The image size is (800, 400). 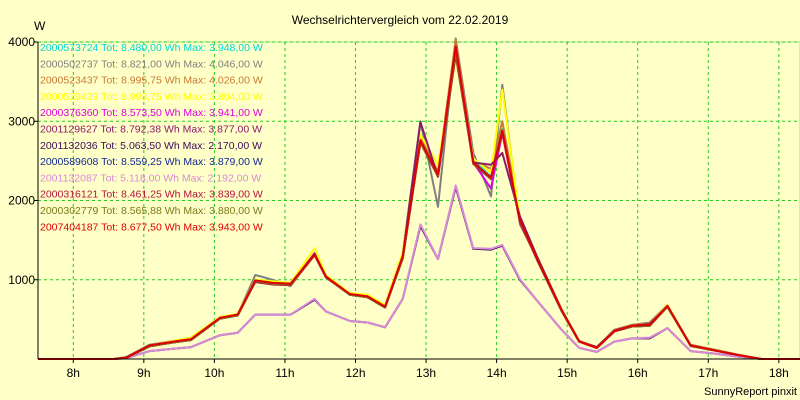 I want to click on y-axis-label: W, so click(x=40, y=26).